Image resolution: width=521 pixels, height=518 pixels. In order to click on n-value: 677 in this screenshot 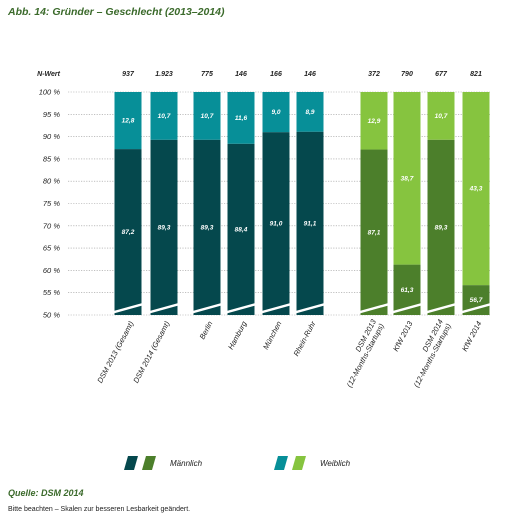, I will do `click(441, 74)`.